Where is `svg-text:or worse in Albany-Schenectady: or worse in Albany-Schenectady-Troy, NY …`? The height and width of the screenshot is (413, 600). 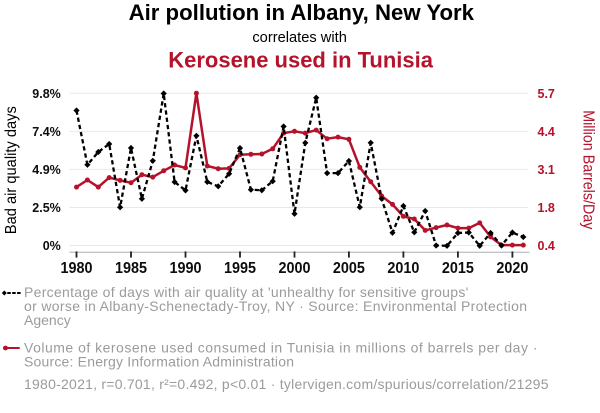
svg-text:or worse in Albany-Schenectady: or worse in Albany-Schenectady-Troy, NY … is located at coordinates (275, 306).